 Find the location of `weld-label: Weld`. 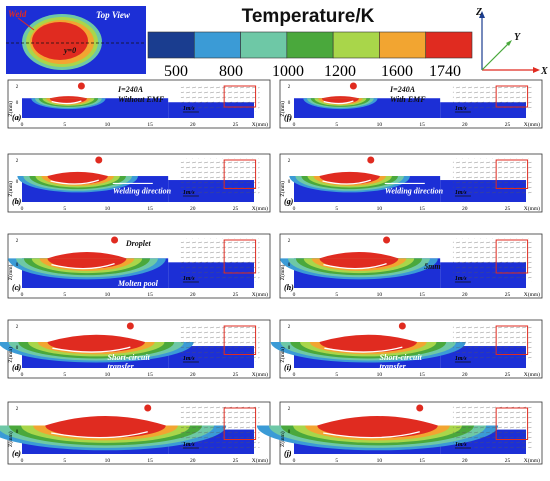

weld-label: Weld is located at coordinates (17, 14).